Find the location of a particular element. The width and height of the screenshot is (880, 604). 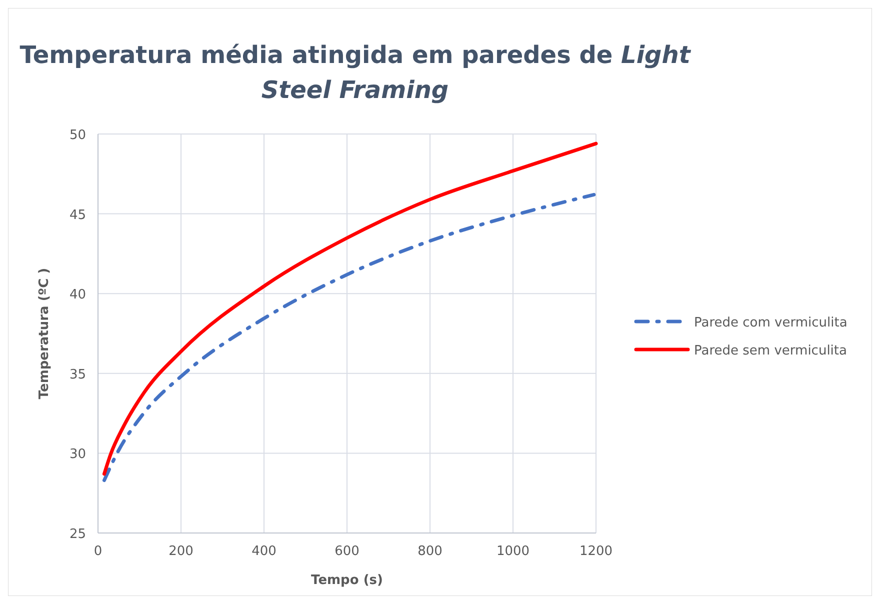

y-tick-label: 30 is located at coordinates (77, 454).